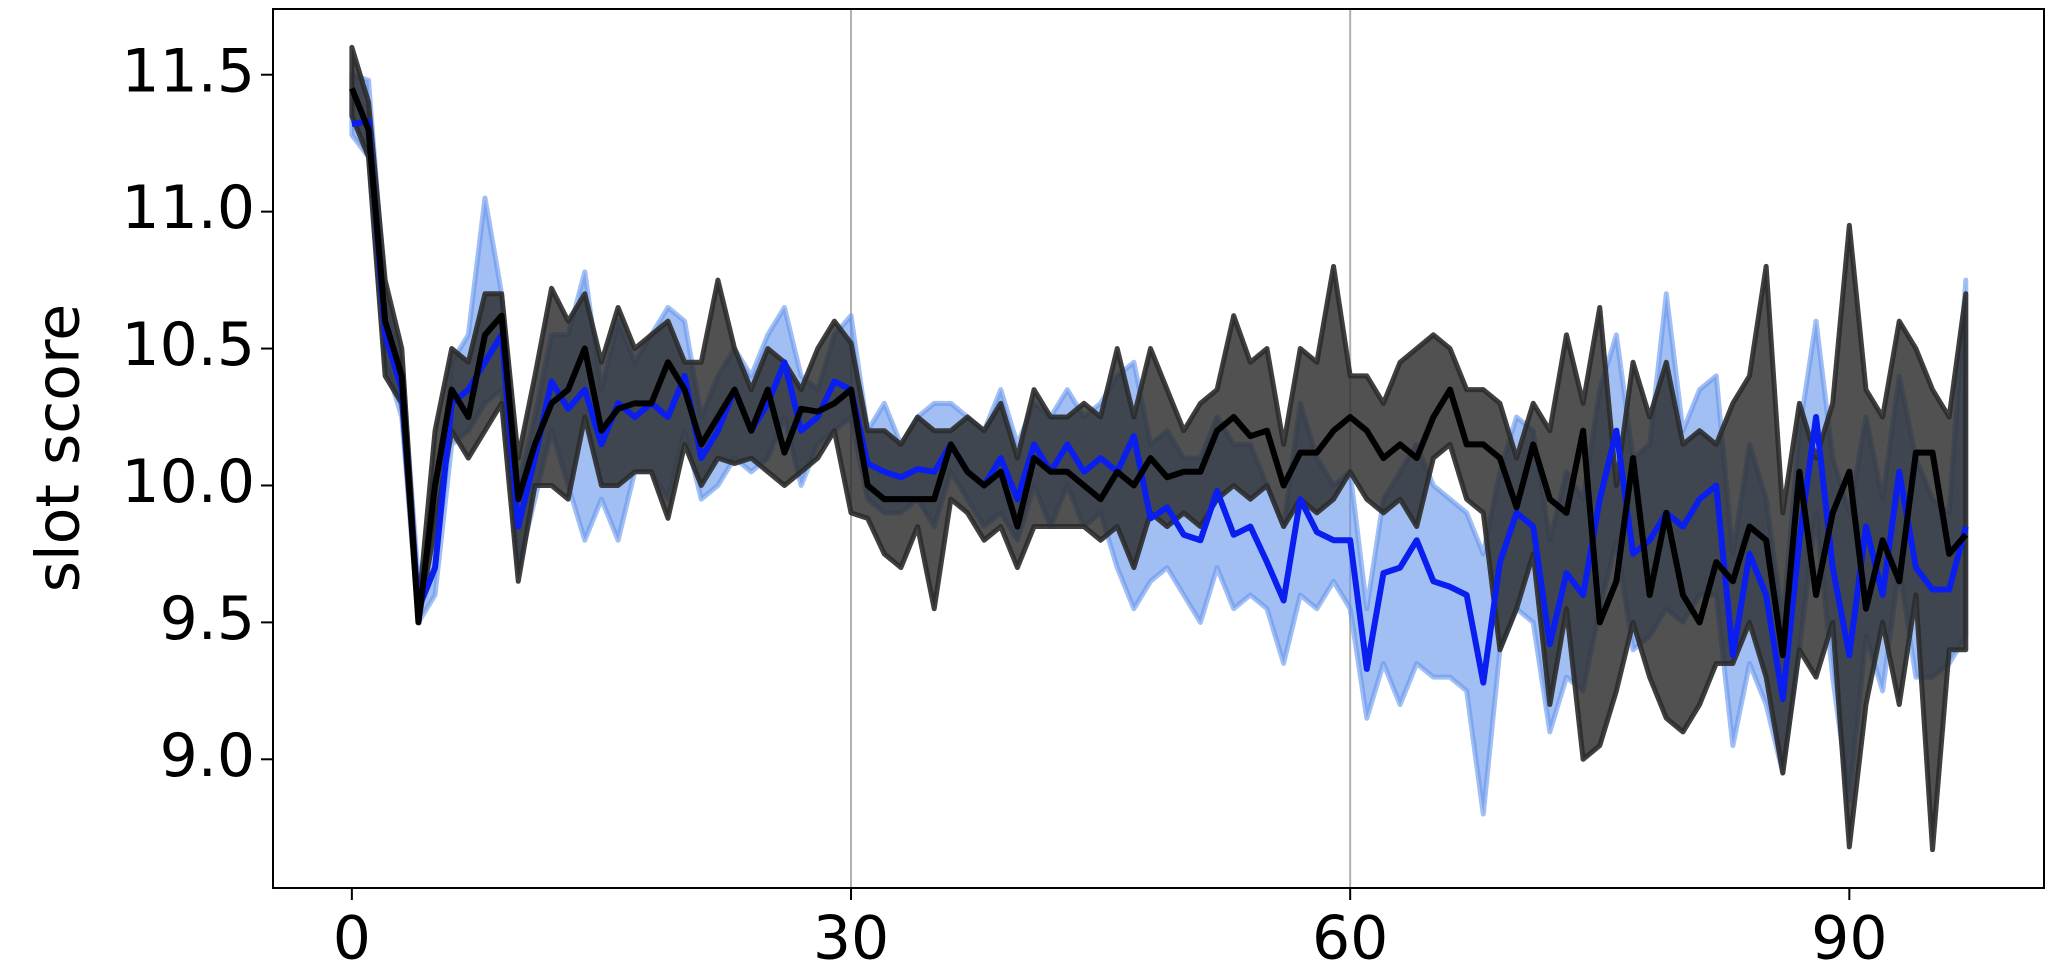 The width and height of the screenshot is (2060, 972). What do you see at coordinates (1350, 938) in the screenshot?
I see `x-tick-label: 60` at bounding box center [1350, 938].